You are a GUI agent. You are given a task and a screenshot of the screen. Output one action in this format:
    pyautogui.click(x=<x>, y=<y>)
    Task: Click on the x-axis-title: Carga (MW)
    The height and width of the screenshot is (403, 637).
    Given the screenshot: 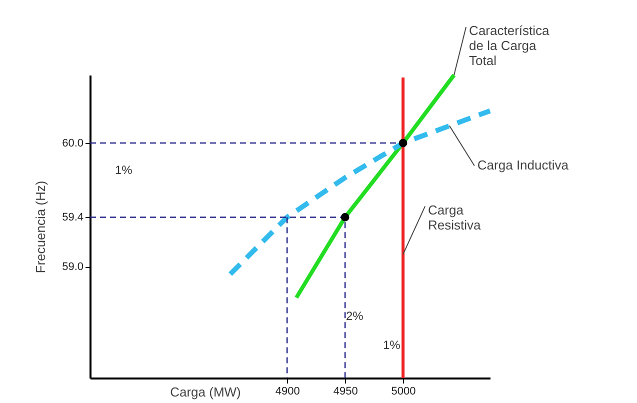 What is the action you would take?
    pyautogui.click(x=205, y=392)
    